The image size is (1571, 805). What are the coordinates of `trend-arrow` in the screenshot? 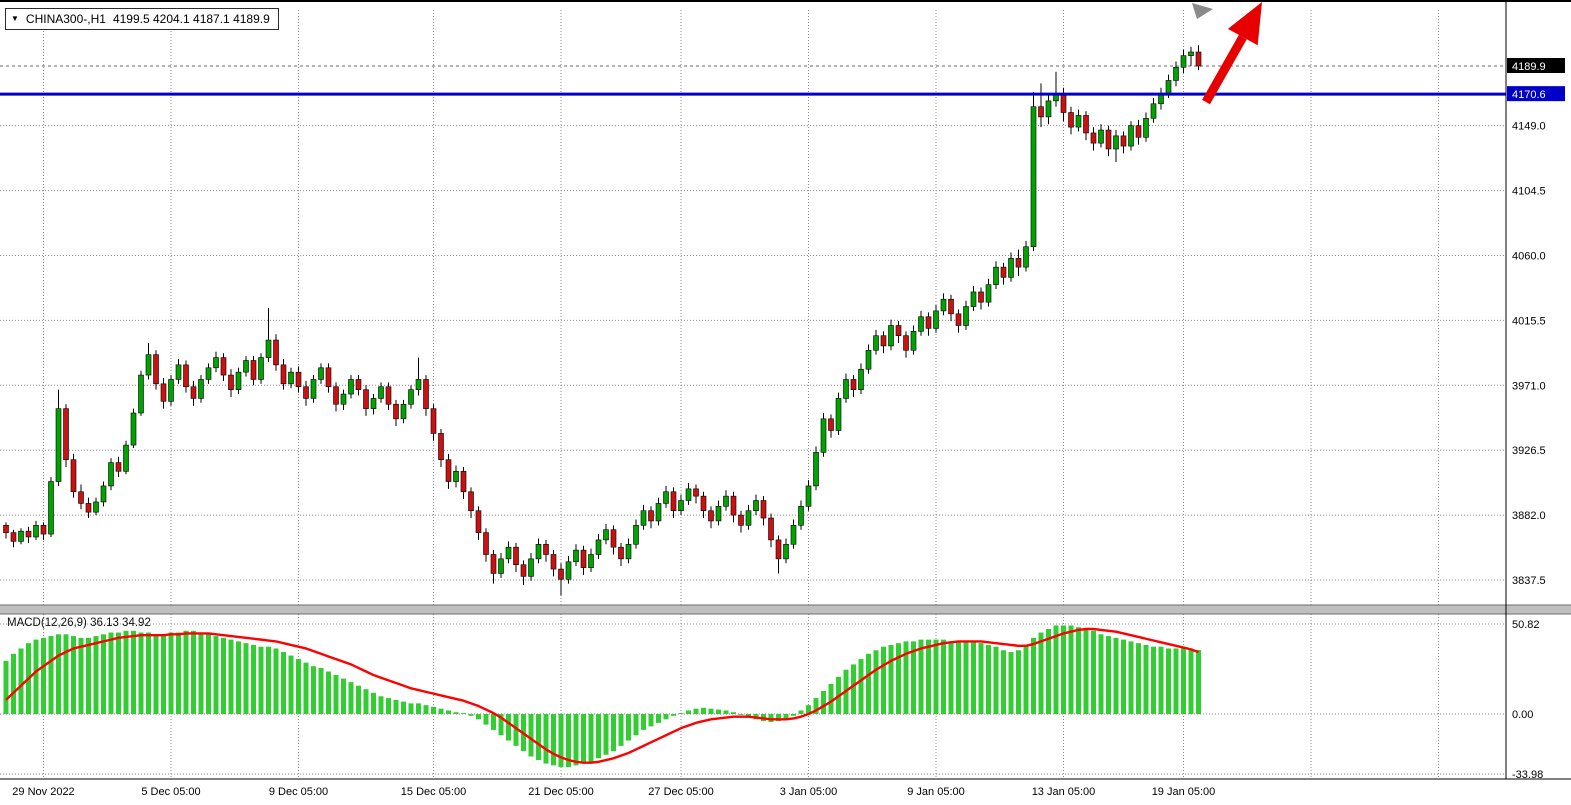 It's located at (1232, 53).